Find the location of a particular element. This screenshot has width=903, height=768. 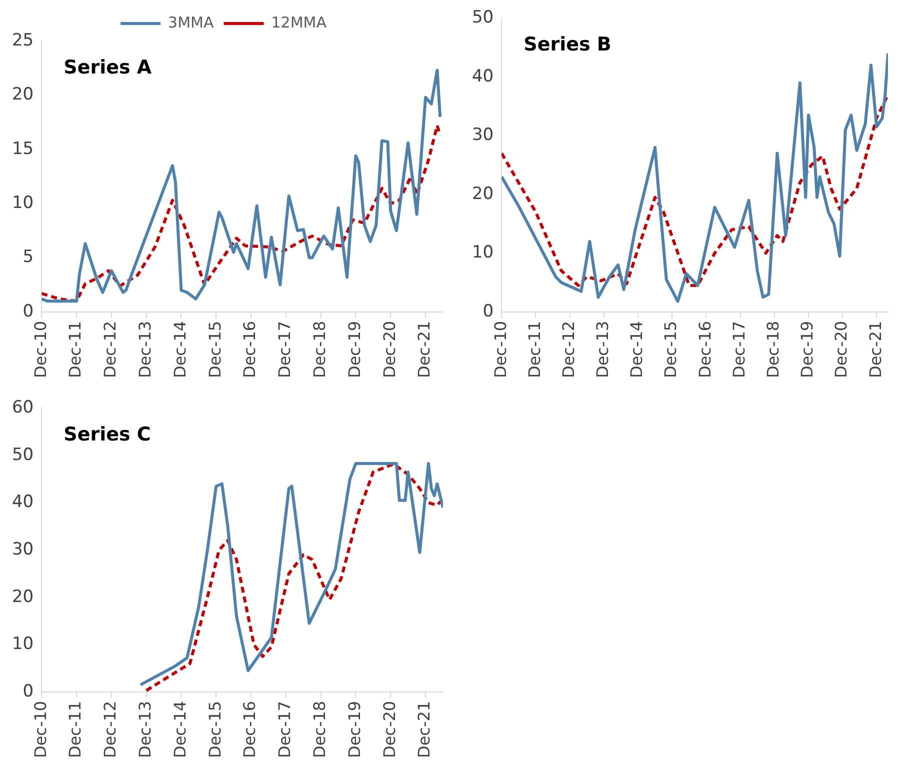

text: Series C is located at coordinates (107, 435).